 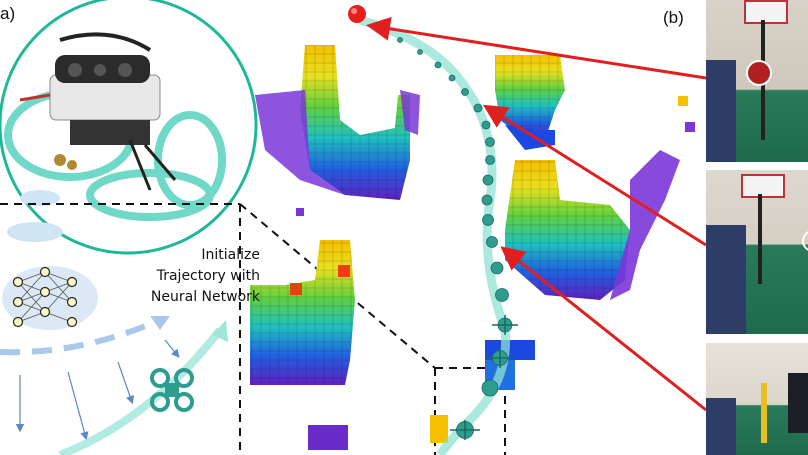 I want to click on caption-line-1: Initialize, so click(x=230, y=255).